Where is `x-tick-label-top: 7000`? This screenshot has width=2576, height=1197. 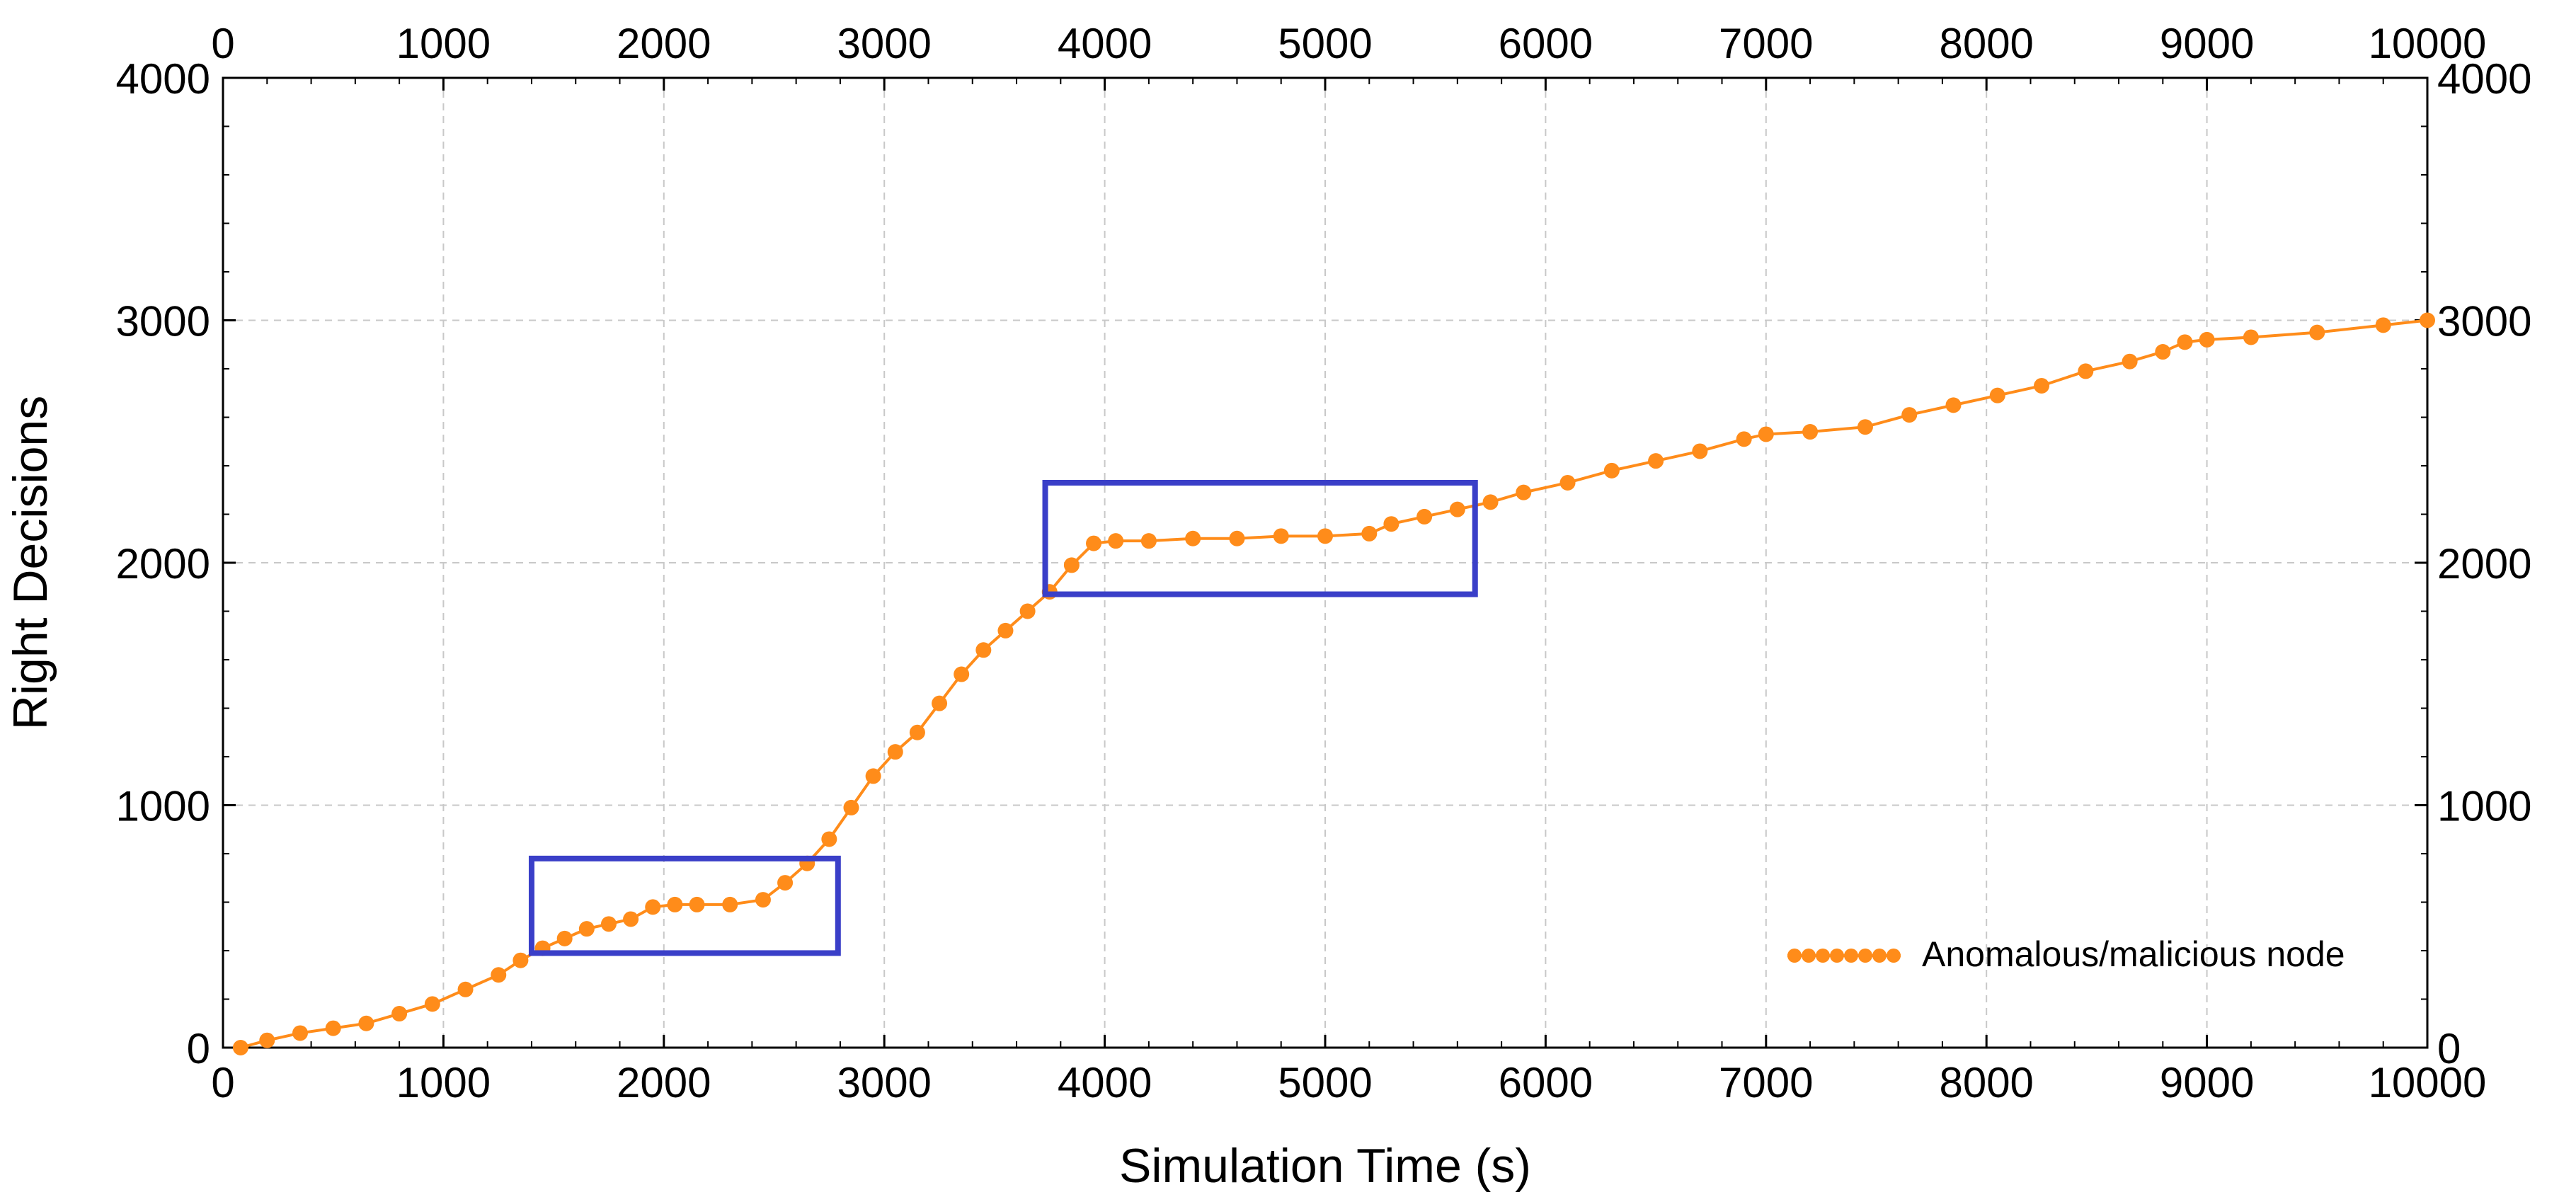 x-tick-label-top: 7000 is located at coordinates (1766, 43).